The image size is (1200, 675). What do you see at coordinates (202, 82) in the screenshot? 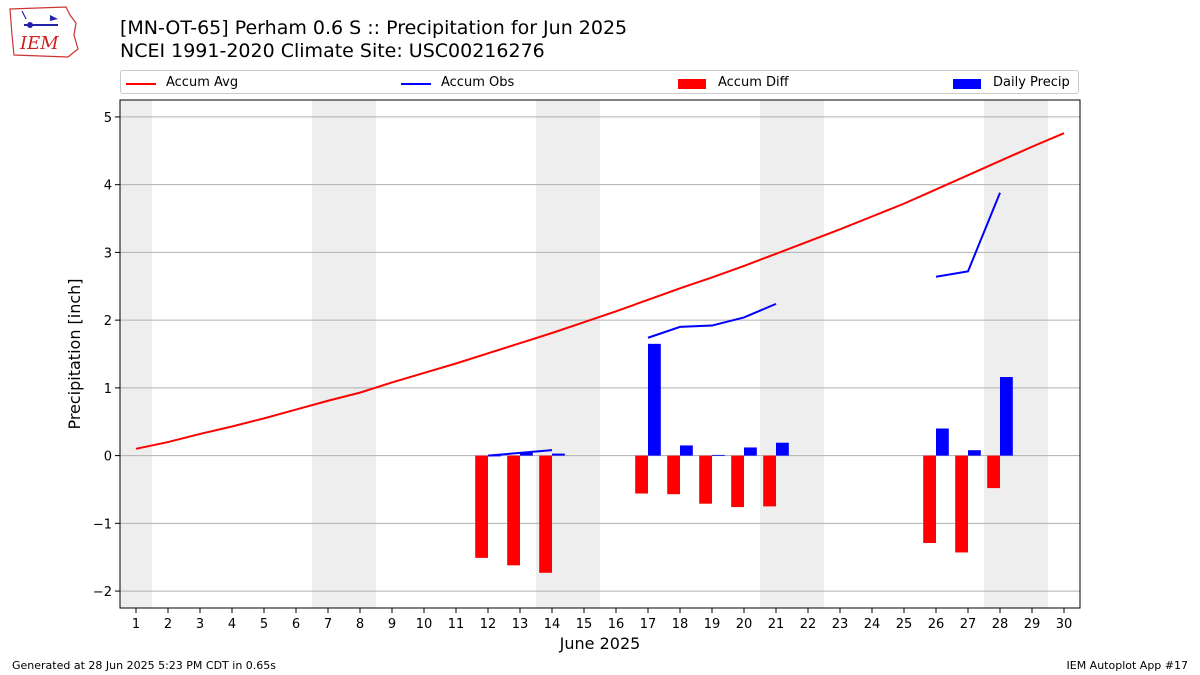
I see `legend-label: Accum Avg` at bounding box center [202, 82].